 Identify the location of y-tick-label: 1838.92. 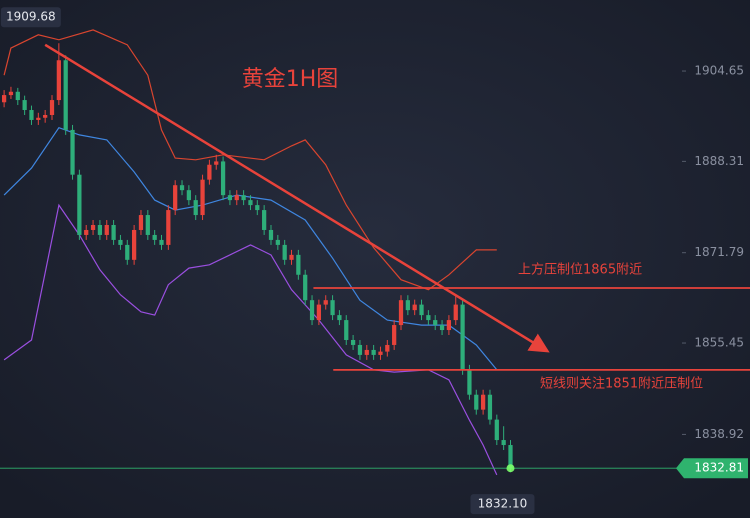
(719, 434).